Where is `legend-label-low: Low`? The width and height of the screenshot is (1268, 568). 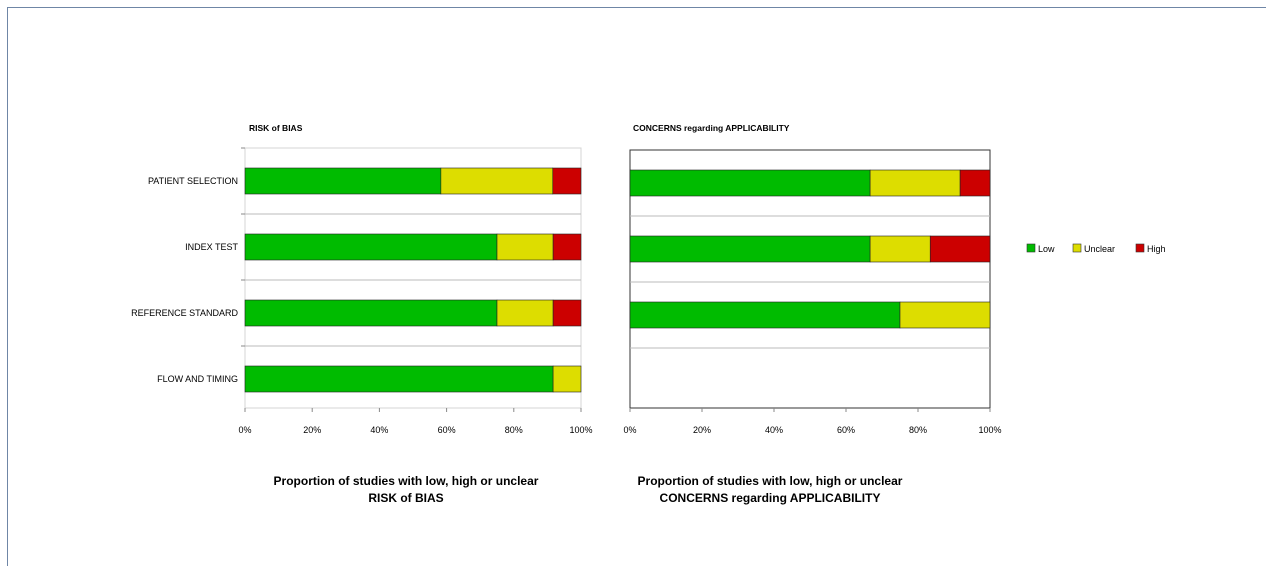
legend-label-low: Low is located at coordinates (1046, 249).